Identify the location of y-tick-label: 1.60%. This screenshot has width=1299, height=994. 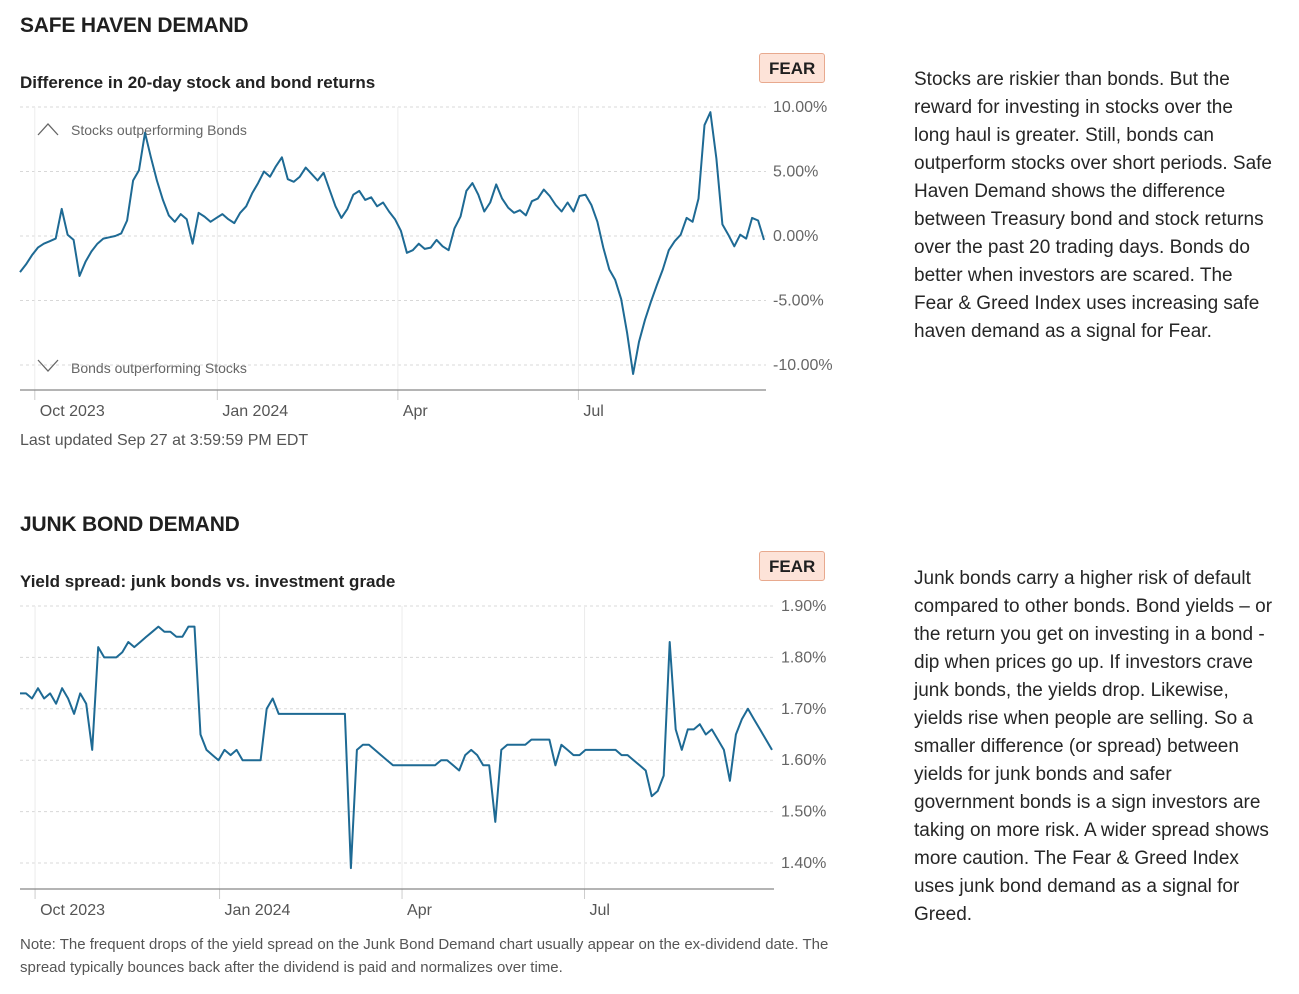
(803, 760).